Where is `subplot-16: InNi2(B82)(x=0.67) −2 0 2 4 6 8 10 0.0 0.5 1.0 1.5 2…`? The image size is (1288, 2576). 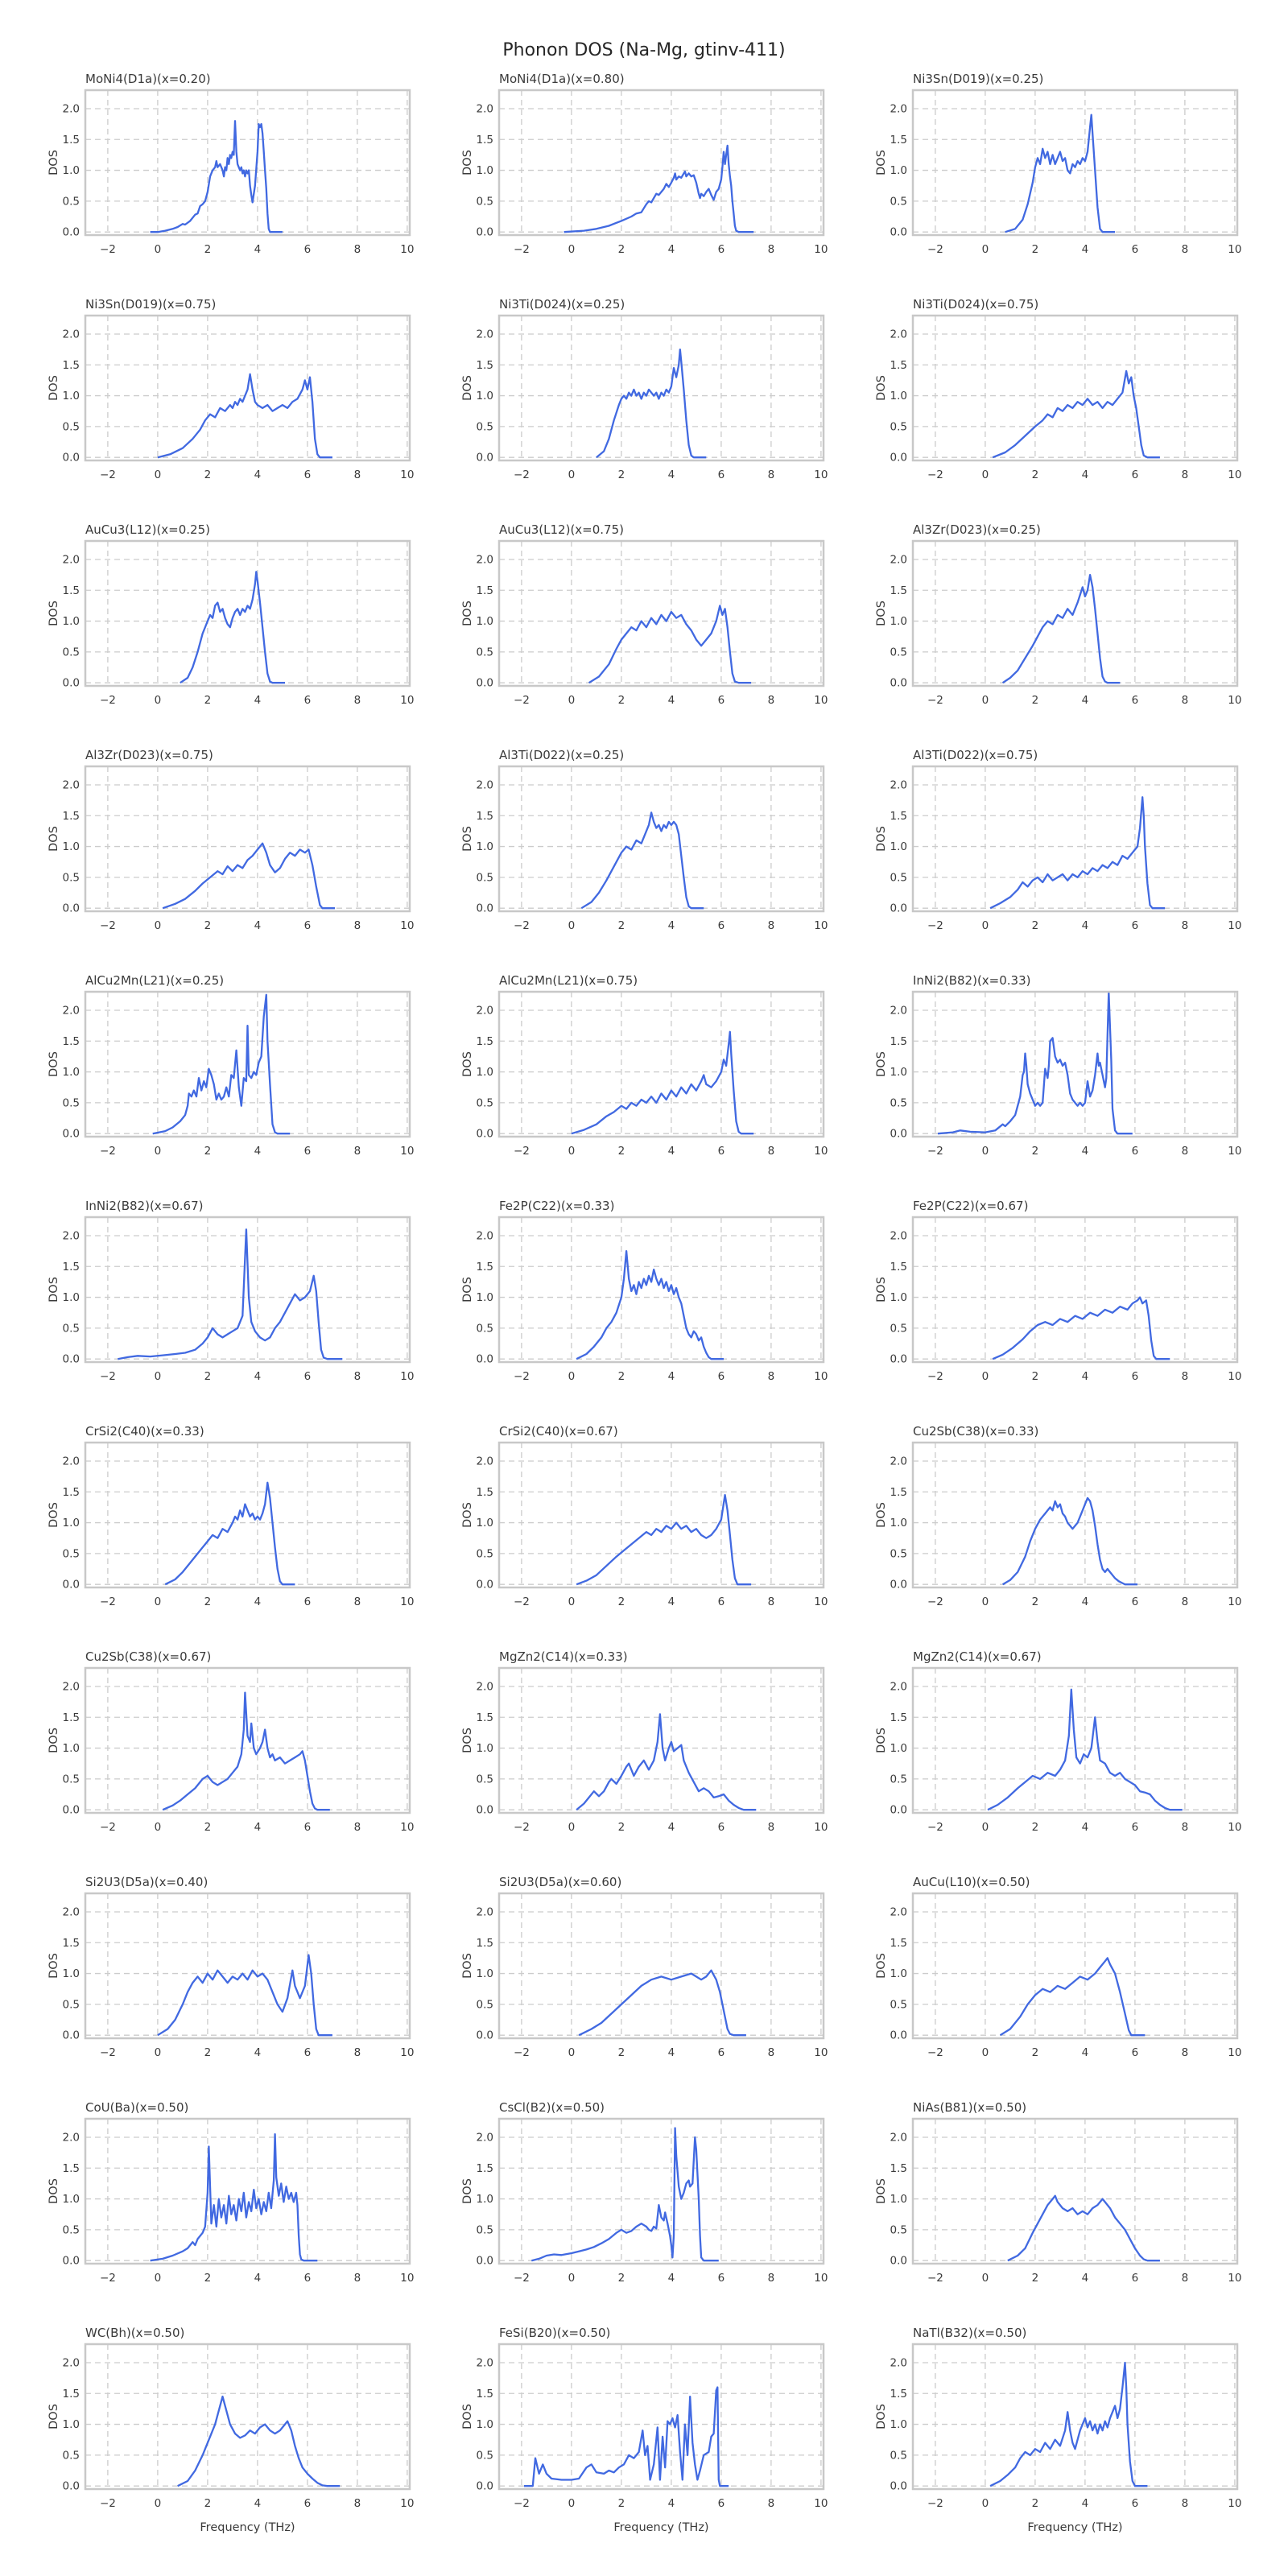
subplot-16: InNi2(B82)(x=0.67) −2 0 2 4 6 8 10 0.0 0.5 1.0 1.5 2… is located at coordinates (253, 1309).